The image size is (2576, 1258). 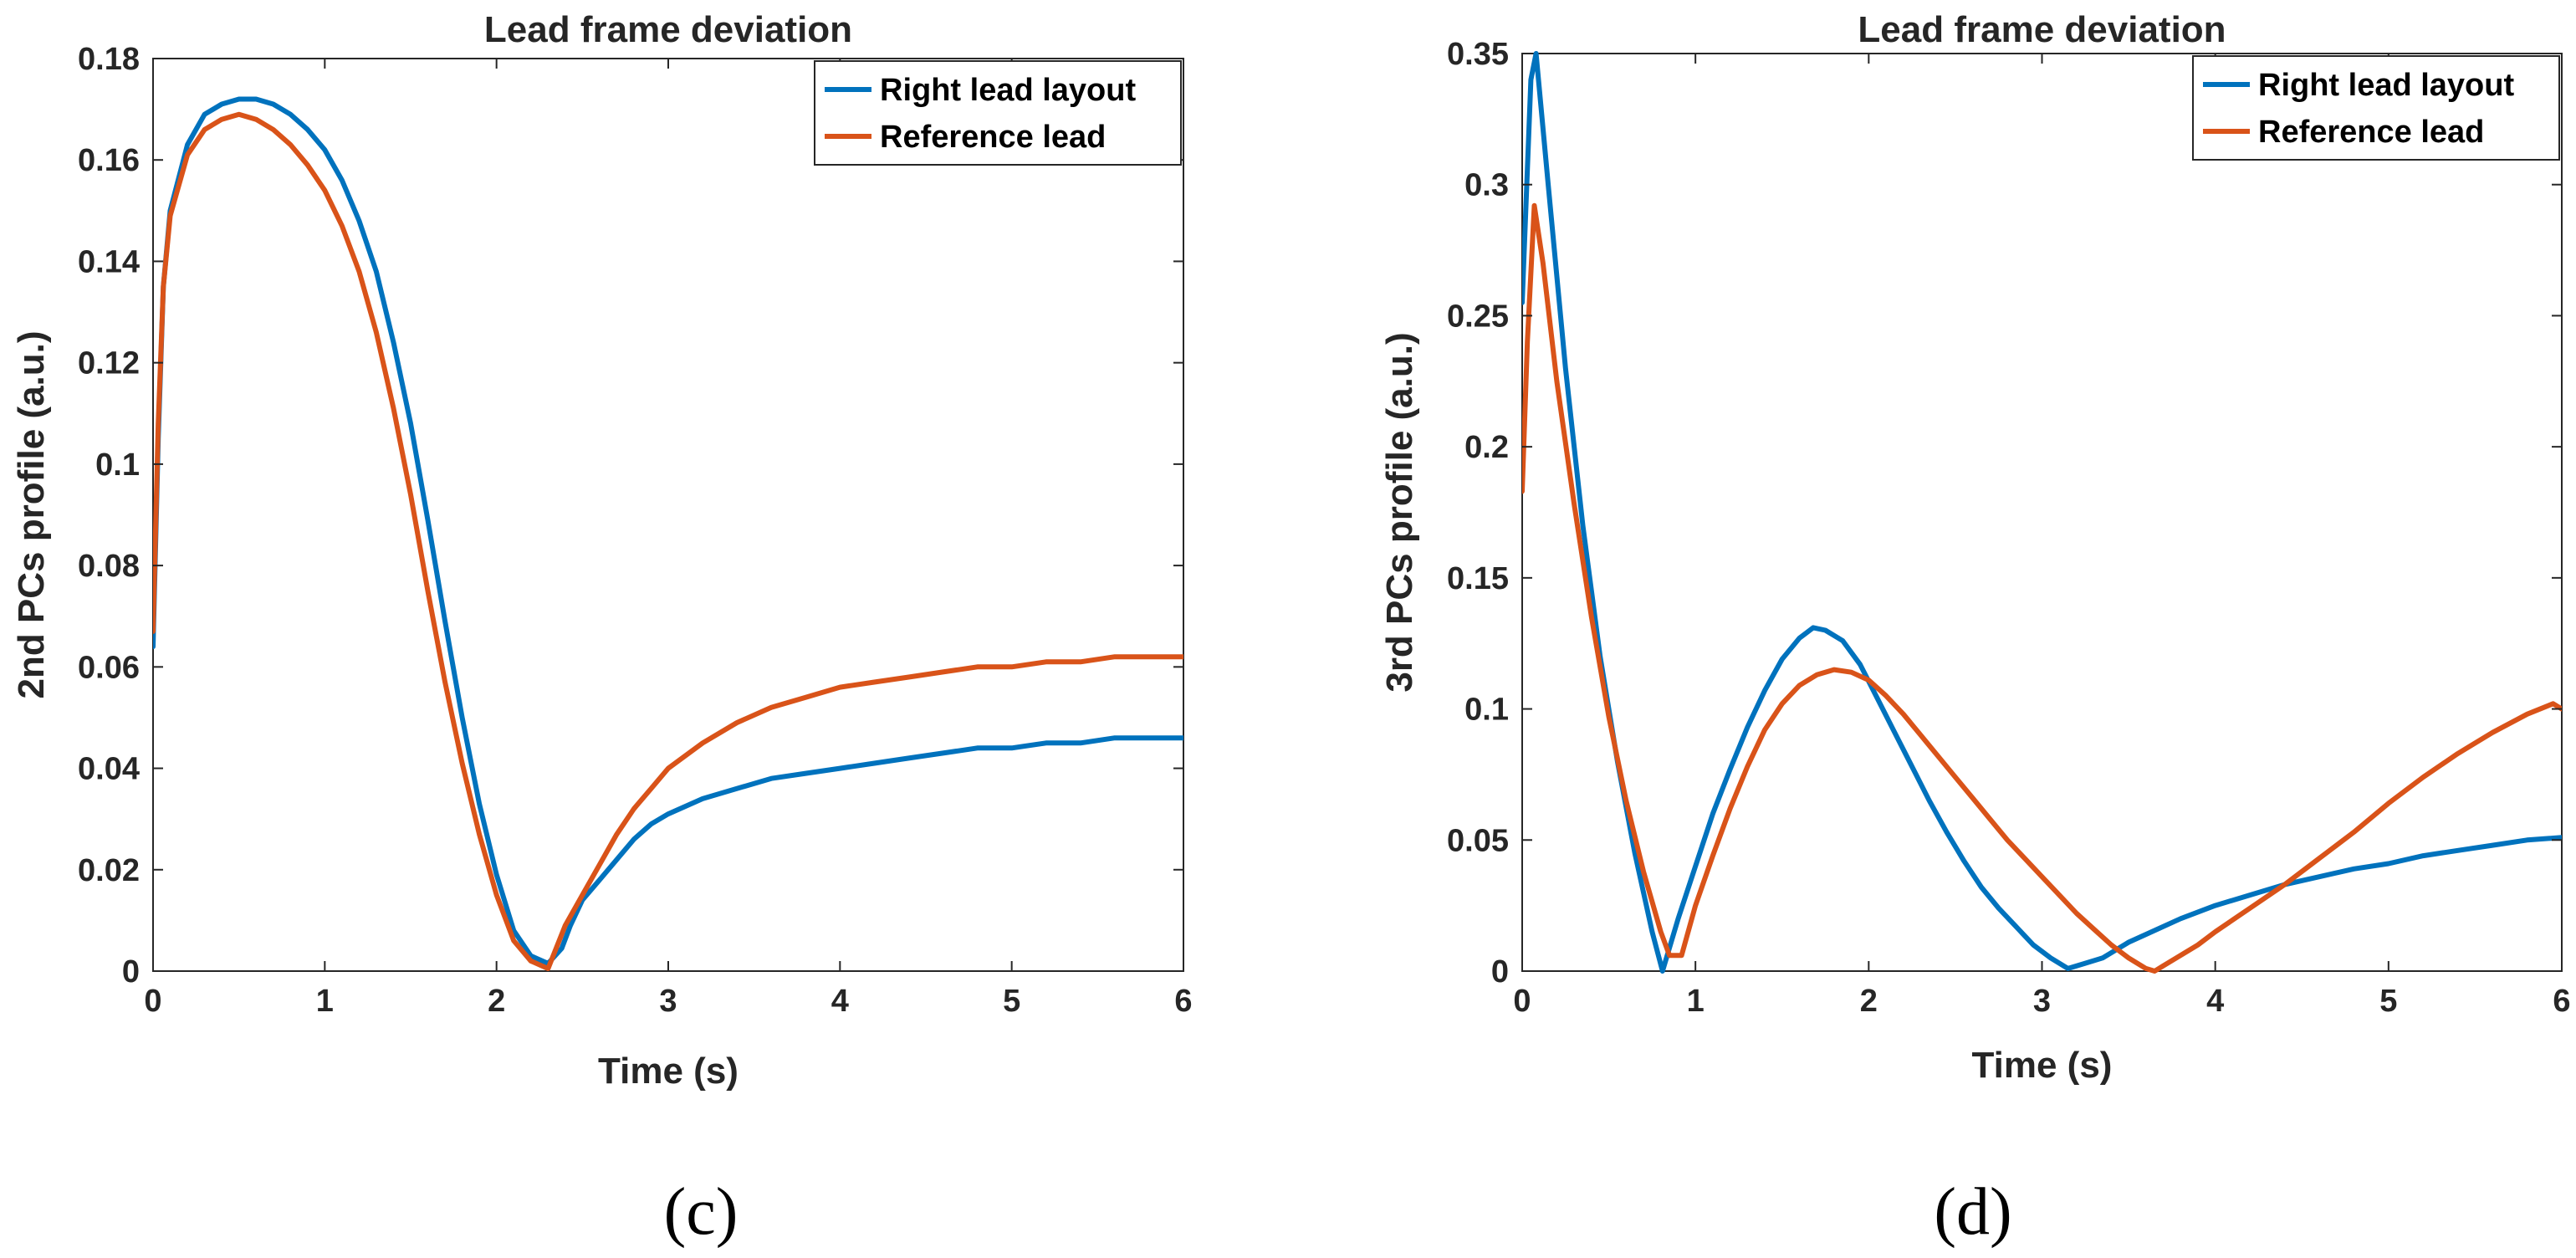 I want to click on y-tick-label: 0.18, so click(x=109, y=60).